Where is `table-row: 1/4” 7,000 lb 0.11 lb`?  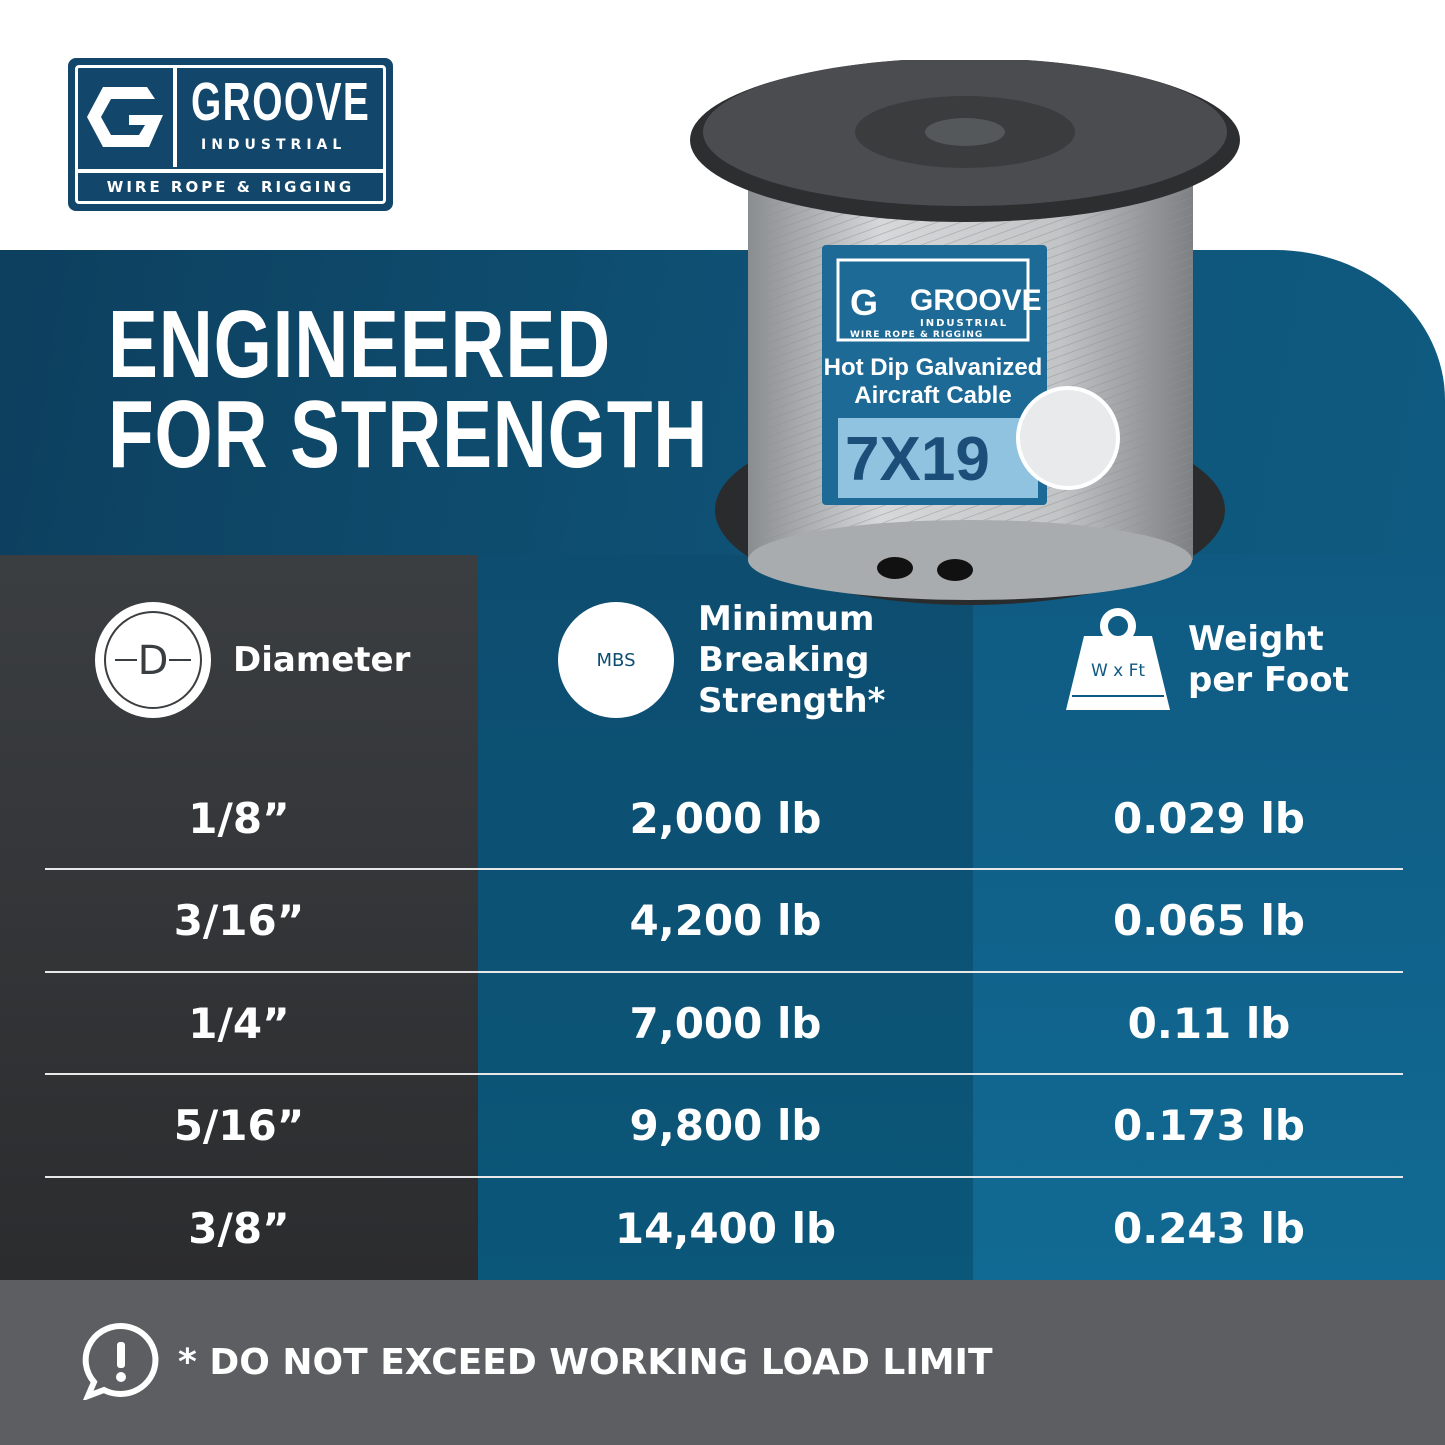
table-row: 1/4” 7,000 lb 0.11 lb is located at coordinates (722, 1023).